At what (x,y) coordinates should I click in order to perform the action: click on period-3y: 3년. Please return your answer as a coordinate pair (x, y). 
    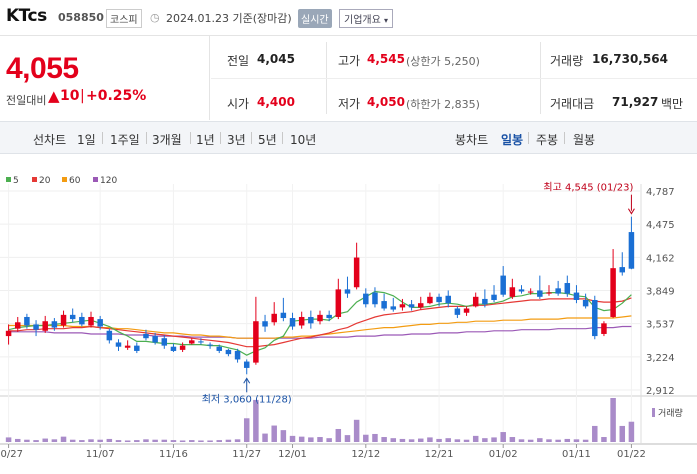
    Looking at the image, I should click on (236, 140).